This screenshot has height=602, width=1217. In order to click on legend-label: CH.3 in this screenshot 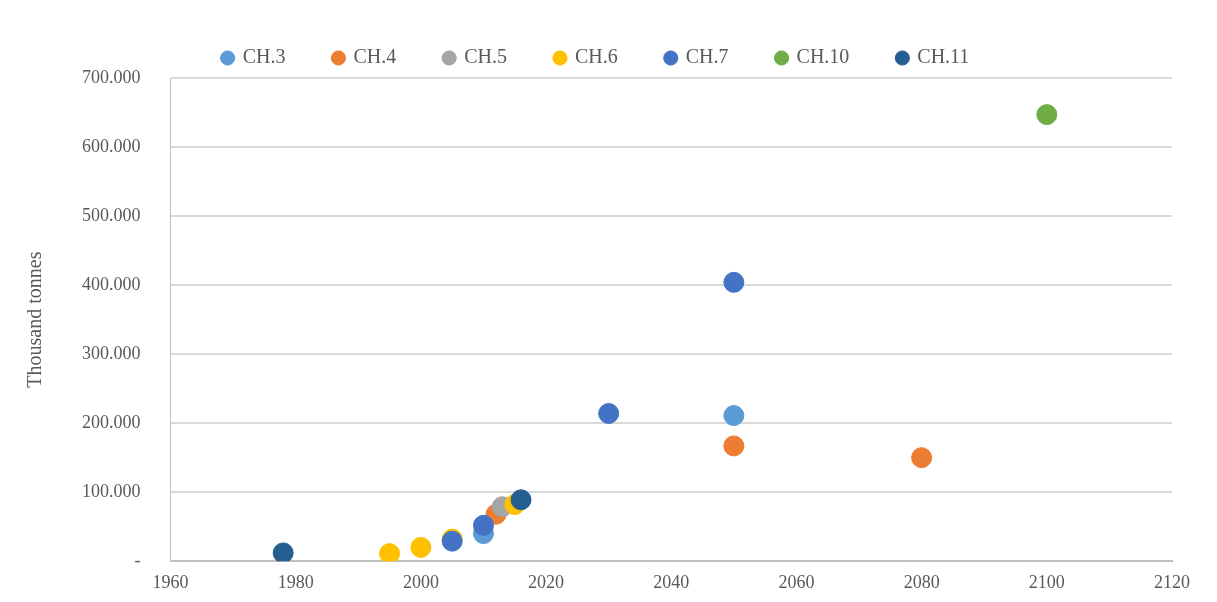, I will do `click(264, 56)`.